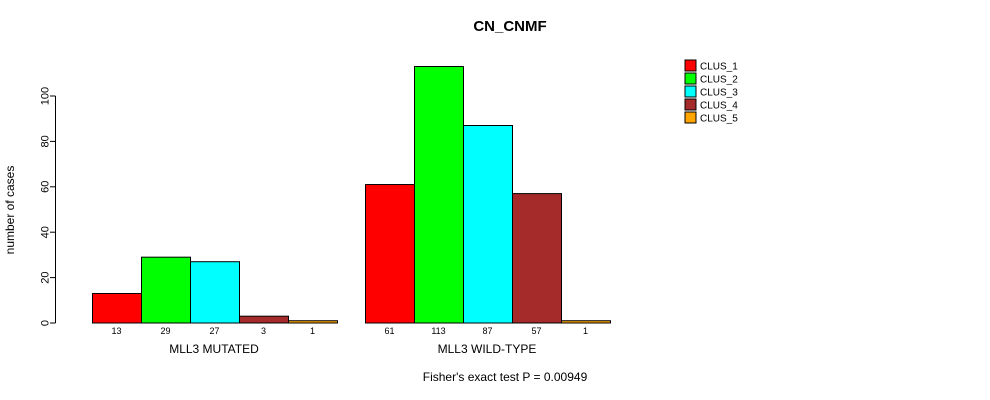 The height and width of the screenshot is (400, 990). Describe the element at coordinates (46, 141) in the screenshot. I see `y-axis-tick-label: 80` at that location.